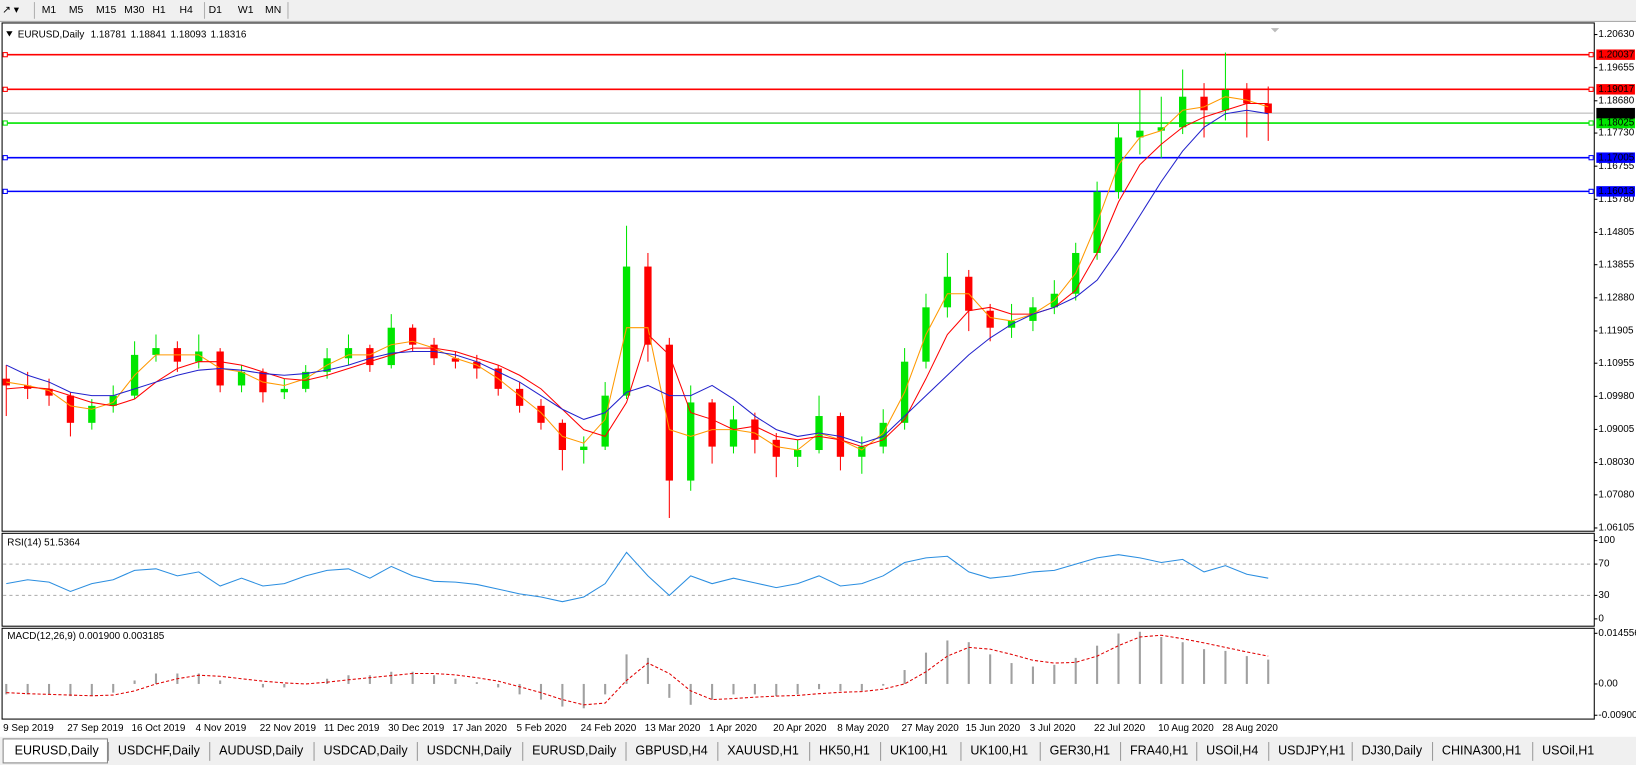  Describe the element at coordinates (1616, 123) in the screenshot. I see `level-label: 1.18025` at that location.